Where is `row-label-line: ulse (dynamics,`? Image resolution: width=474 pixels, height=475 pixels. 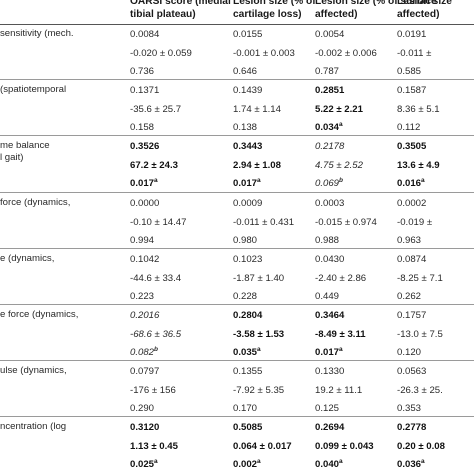 row-label-line: ulse (dynamics, is located at coordinates (33, 371).